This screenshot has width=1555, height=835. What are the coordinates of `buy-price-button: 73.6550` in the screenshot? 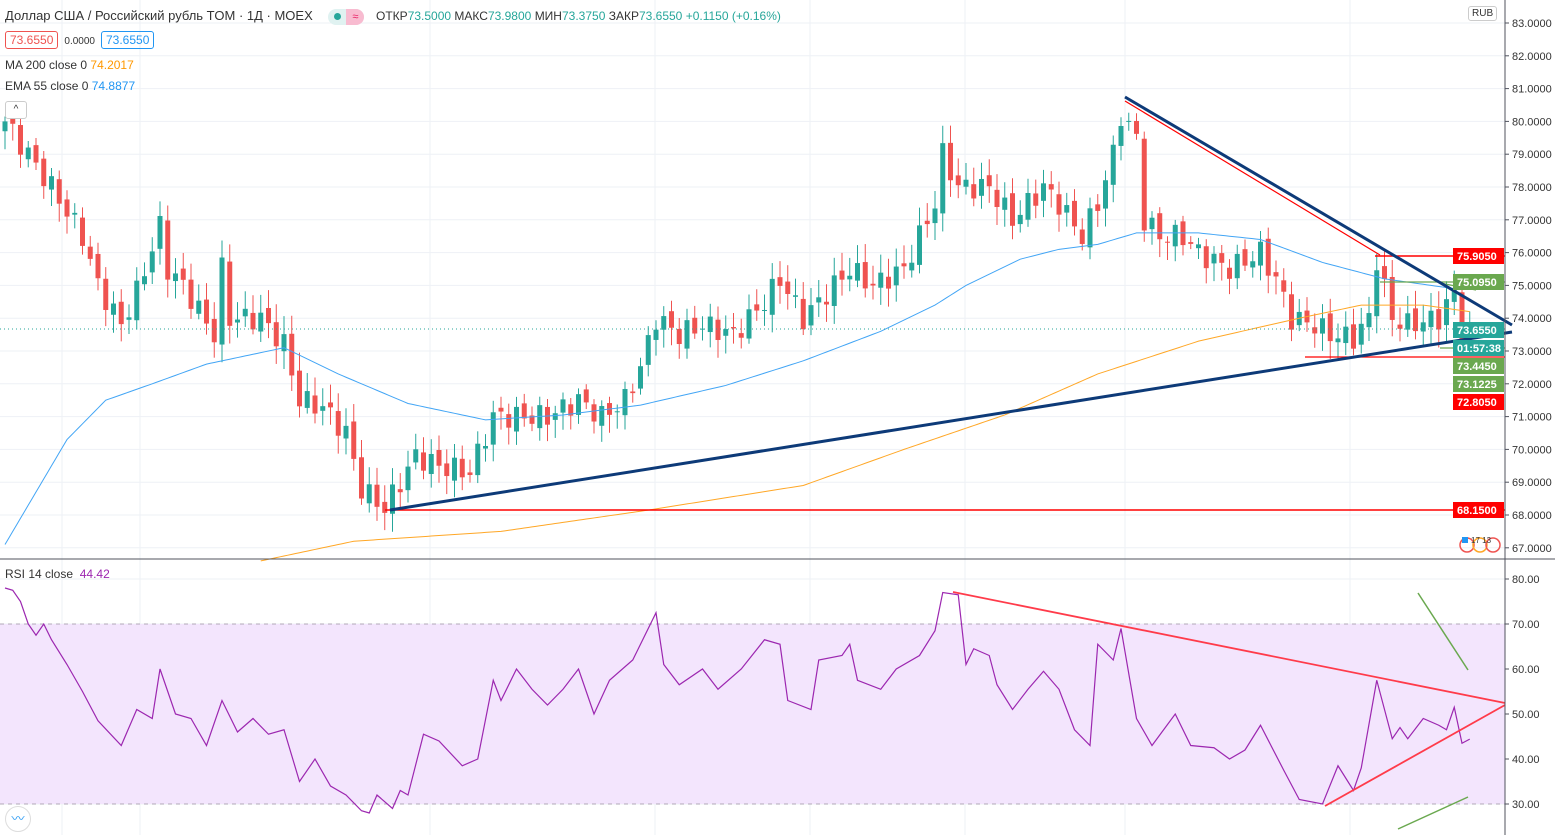 It's located at (127, 40).